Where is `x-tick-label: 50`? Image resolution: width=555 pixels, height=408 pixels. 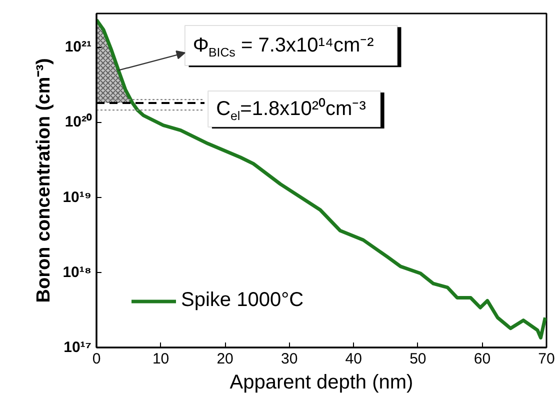
x-tick-label: 50 is located at coordinates (418, 359).